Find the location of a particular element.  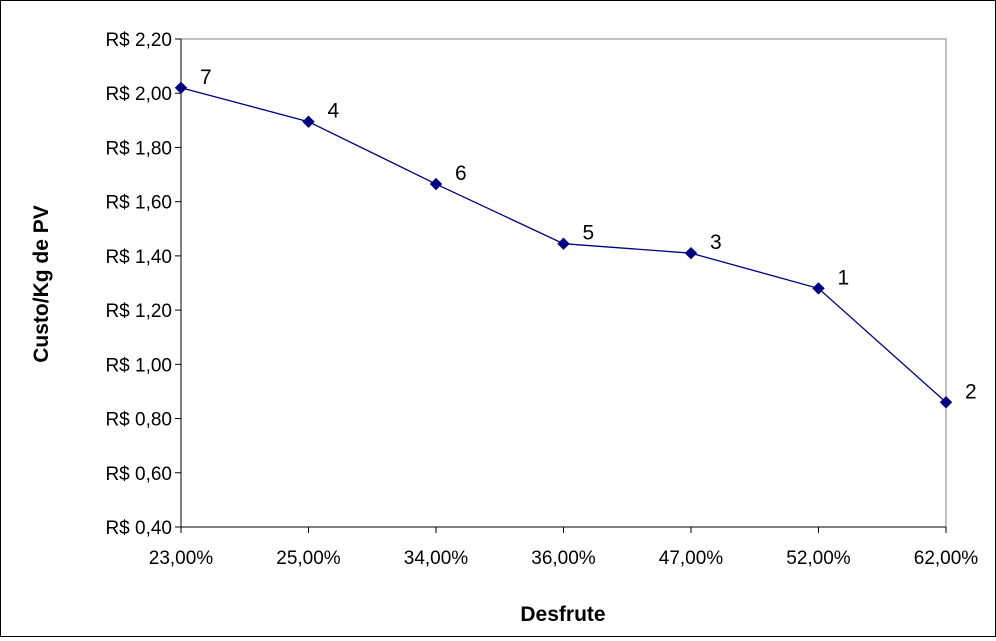

data-point-label: 2 is located at coordinates (971, 391).